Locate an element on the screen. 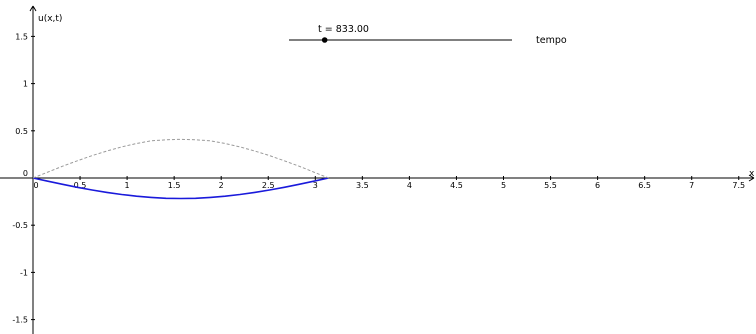  y-tick-label: 0.5 is located at coordinates (21, 131).